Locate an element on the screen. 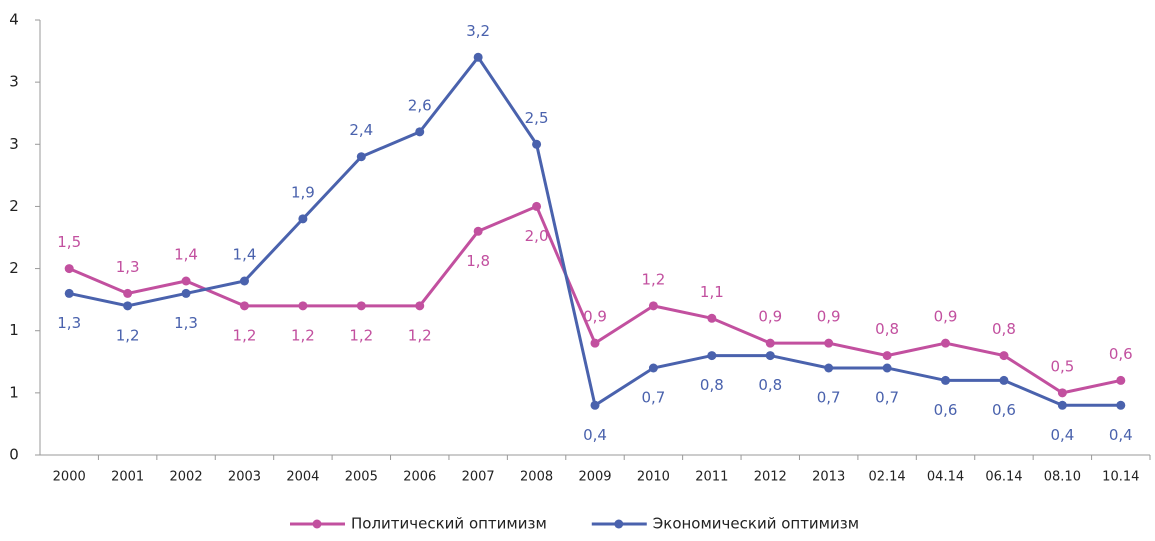 The height and width of the screenshot is (541, 1155). x-tick-label: 2010 is located at coordinates (653, 477).